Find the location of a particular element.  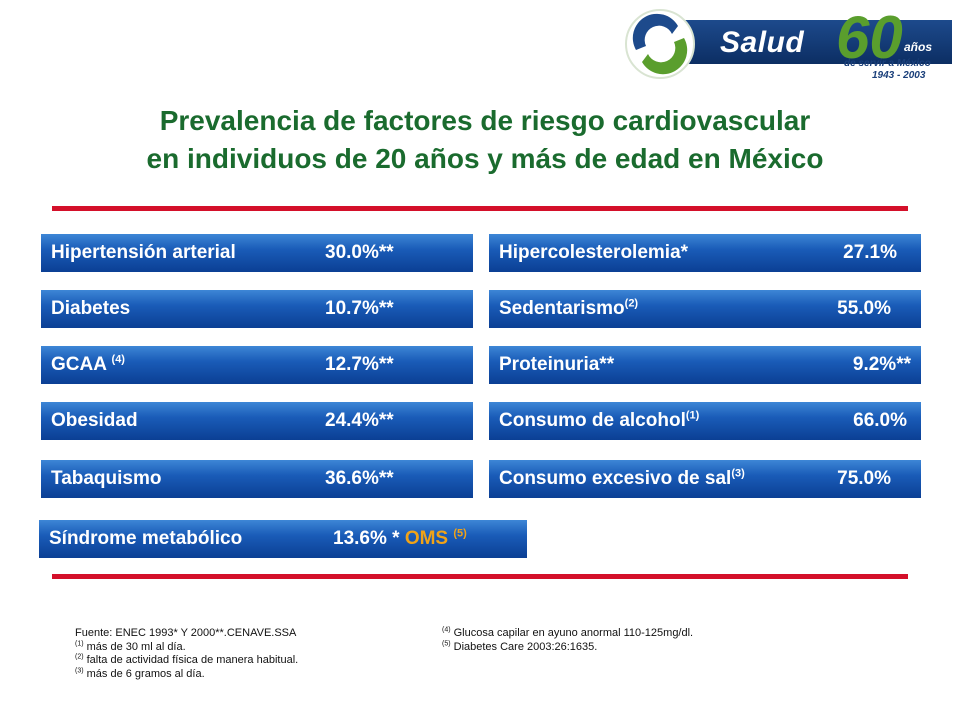

factor-value: 10.7%** is located at coordinates (359, 308).